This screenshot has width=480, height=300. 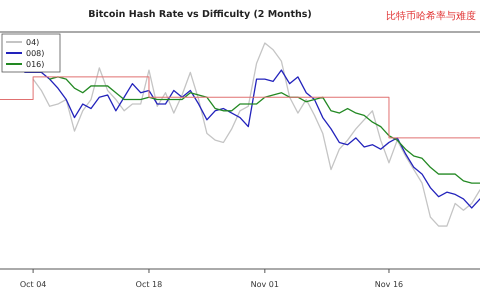 I want to click on x-tick-label: Nov 16, so click(x=389, y=284).